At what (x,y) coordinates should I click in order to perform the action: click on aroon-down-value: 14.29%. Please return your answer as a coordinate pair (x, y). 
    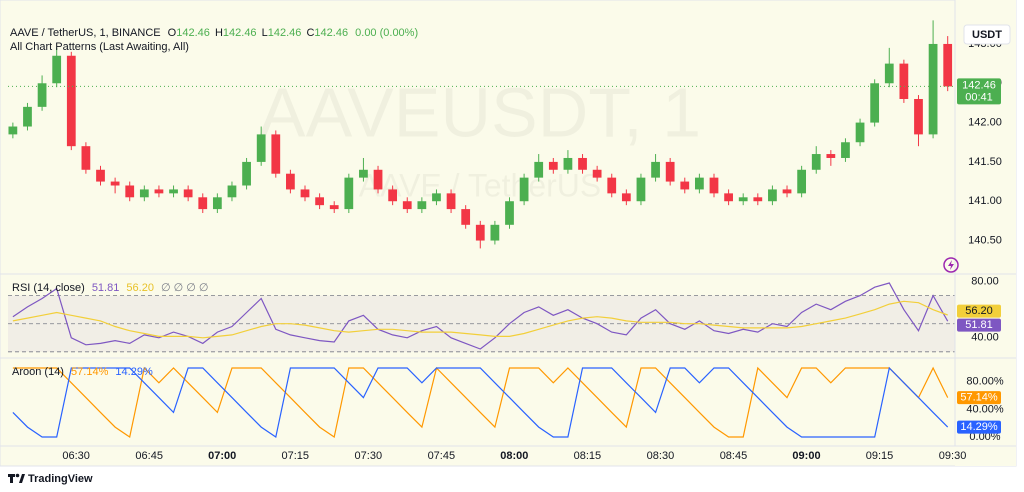
    Looking at the image, I should click on (134, 372).